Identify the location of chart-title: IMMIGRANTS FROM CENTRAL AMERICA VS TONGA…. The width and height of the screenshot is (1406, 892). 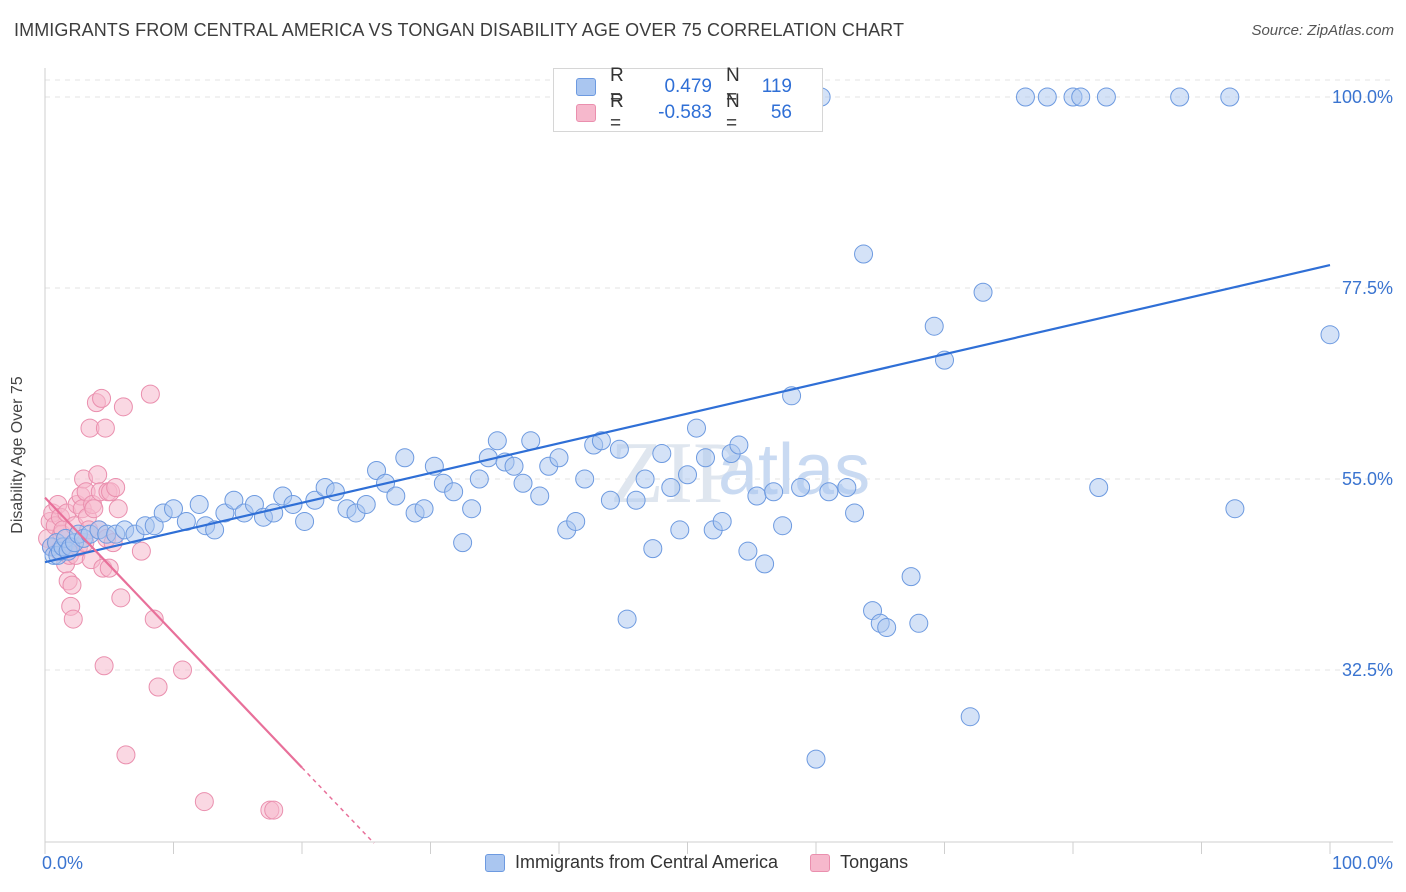
(459, 30).